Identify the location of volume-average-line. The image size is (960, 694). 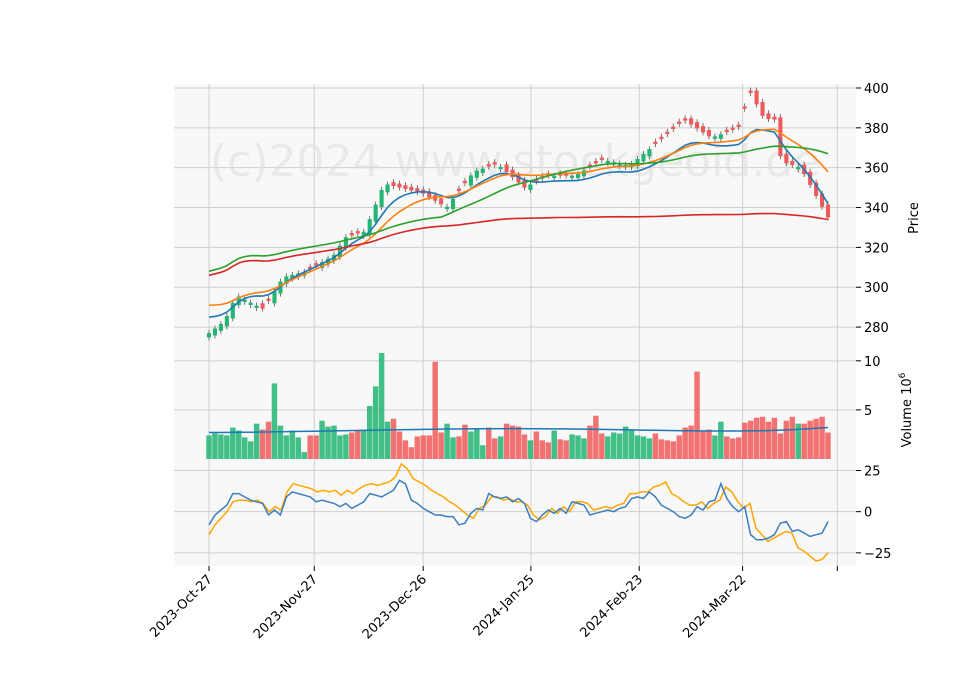
(518, 430).